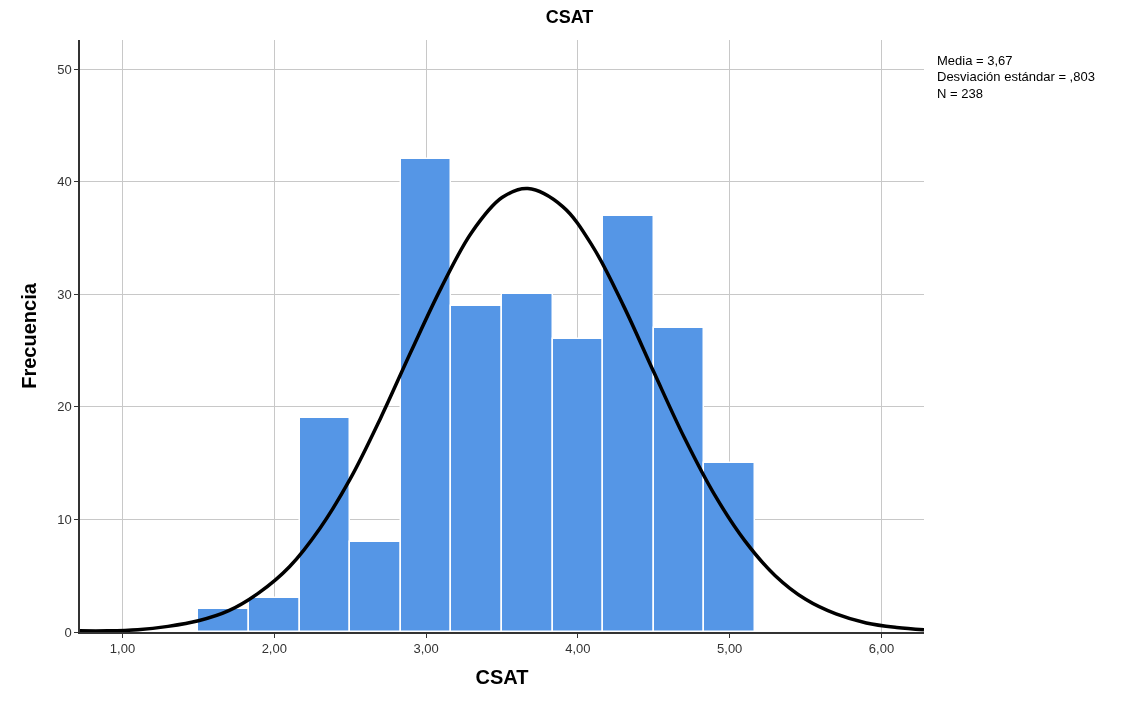  Describe the element at coordinates (502, 677) in the screenshot. I see `x-axis-title: CSAT` at that location.